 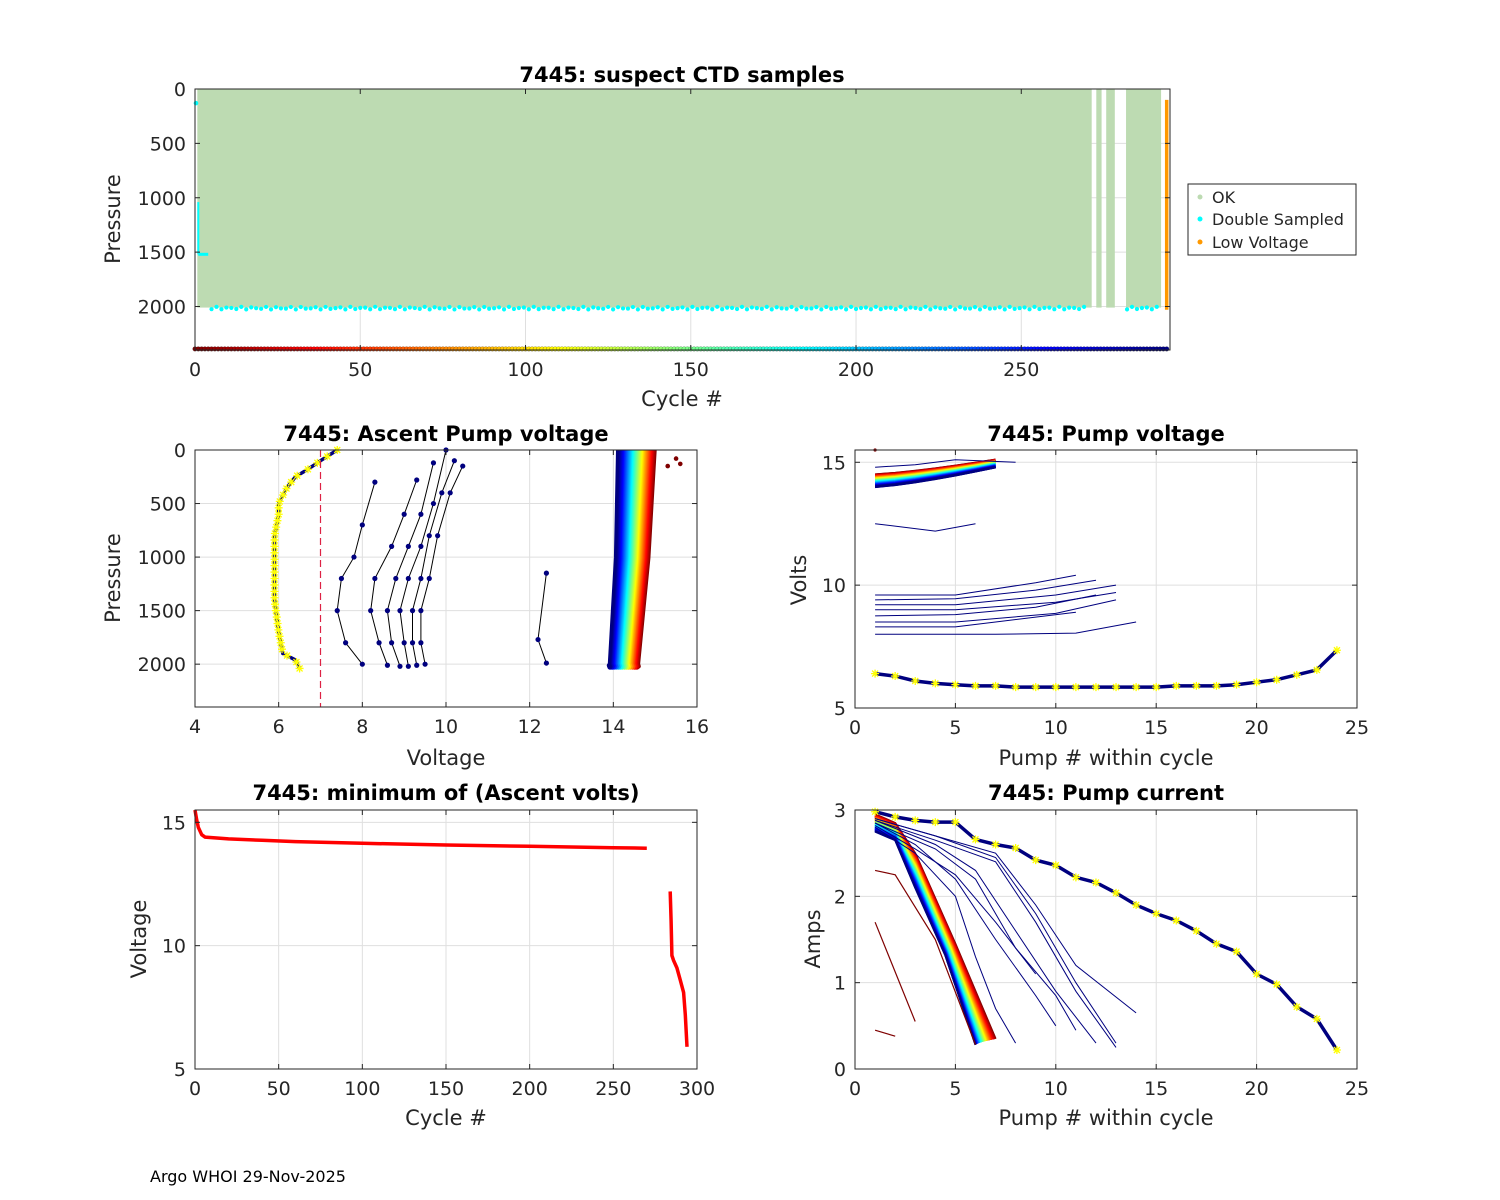 What do you see at coordinates (1106, 758) in the screenshot?
I see `pump-voltage-x-axis-label: Pump # within cycle` at bounding box center [1106, 758].